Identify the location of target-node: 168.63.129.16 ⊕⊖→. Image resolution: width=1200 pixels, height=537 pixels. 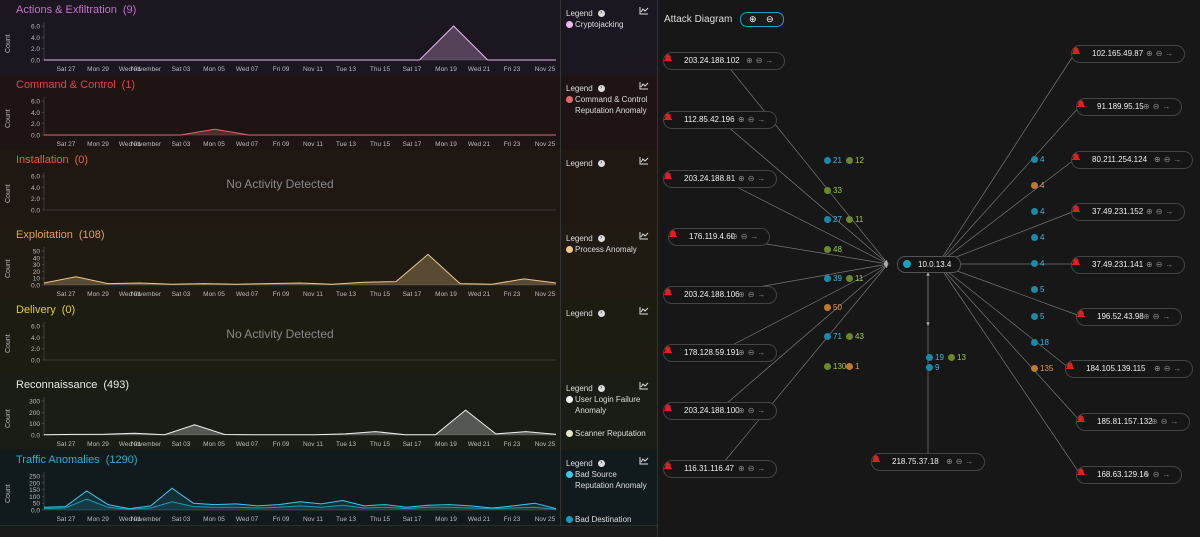
(1129, 475).